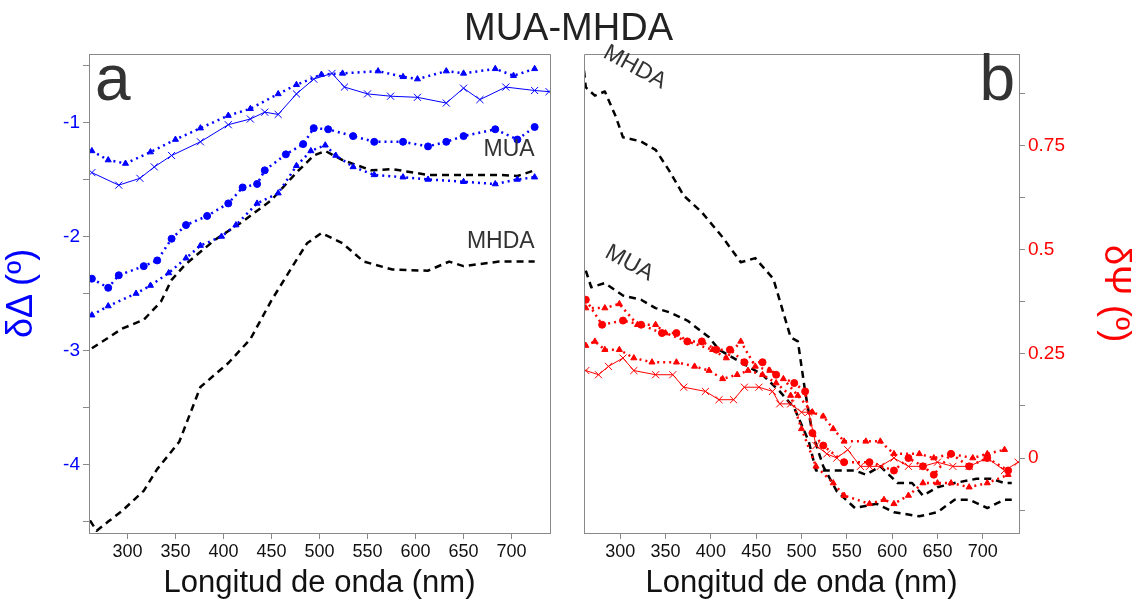  What do you see at coordinates (1033, 457) in the screenshot?
I see `y2-tick-label: 0` at bounding box center [1033, 457].